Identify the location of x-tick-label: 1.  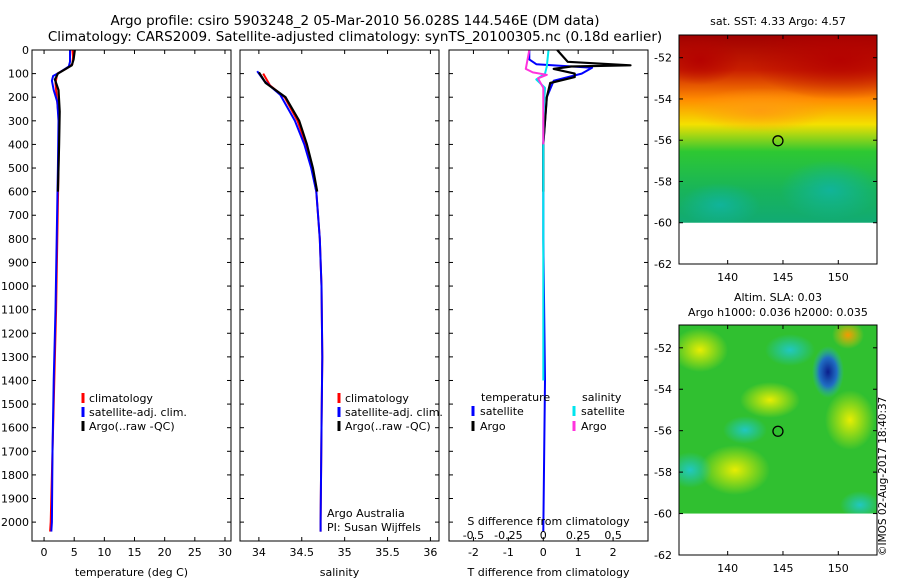
(578, 552).